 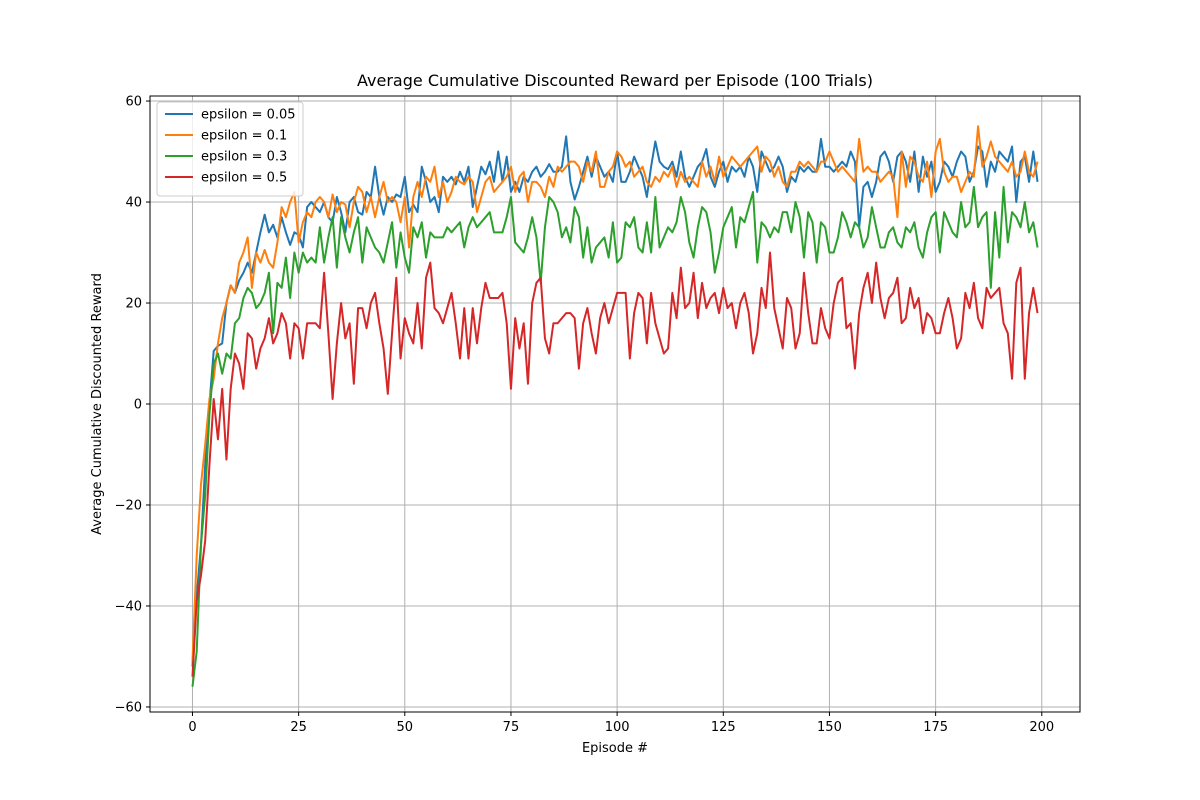 What do you see at coordinates (617, 727) in the screenshot?
I see `x-tick-label: 100` at bounding box center [617, 727].